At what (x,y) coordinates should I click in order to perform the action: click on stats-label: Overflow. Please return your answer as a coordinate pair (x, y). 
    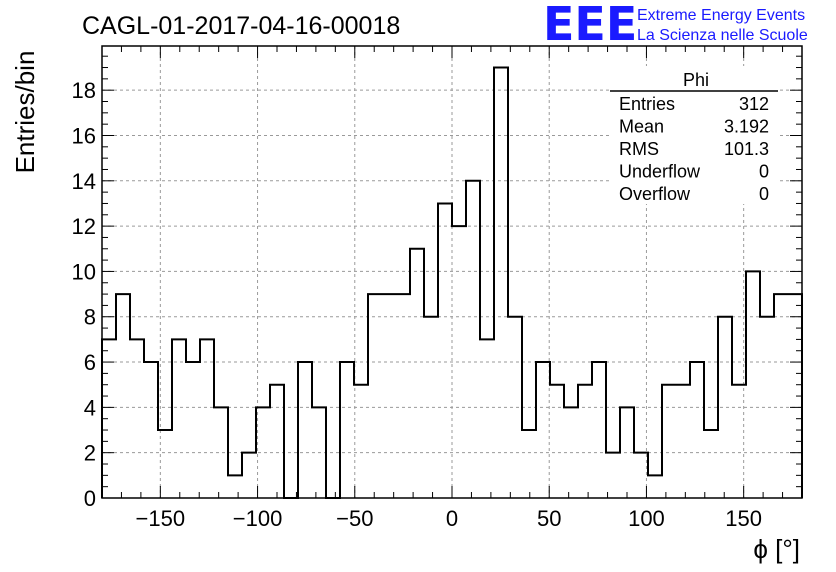
    Looking at the image, I should click on (655, 194).